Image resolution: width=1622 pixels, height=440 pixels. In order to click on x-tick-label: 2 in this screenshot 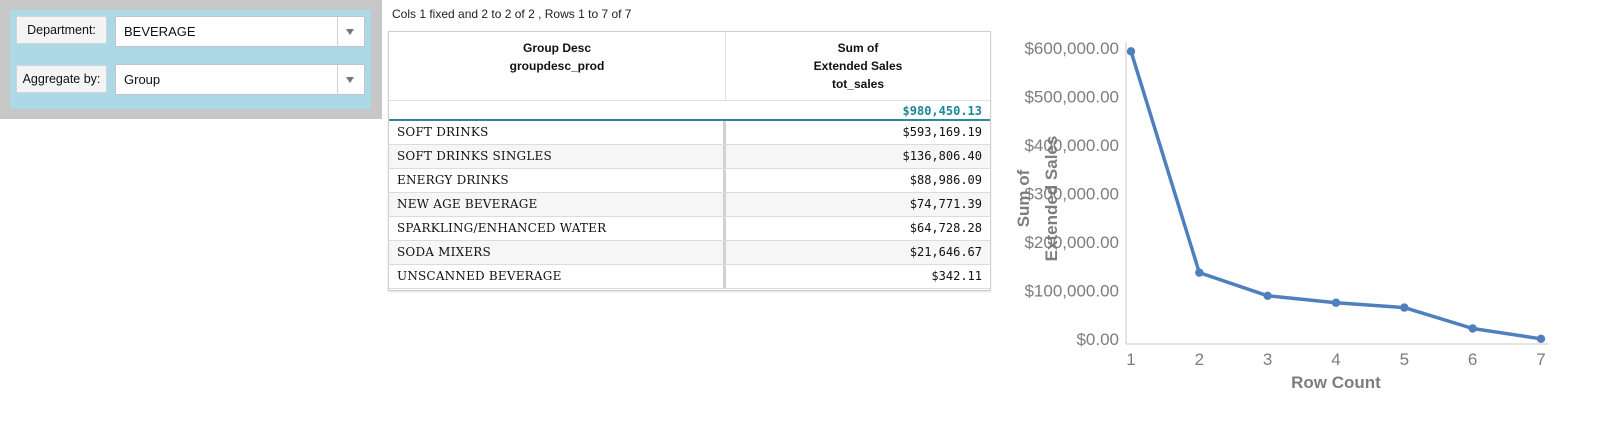, I will do `click(1199, 359)`.